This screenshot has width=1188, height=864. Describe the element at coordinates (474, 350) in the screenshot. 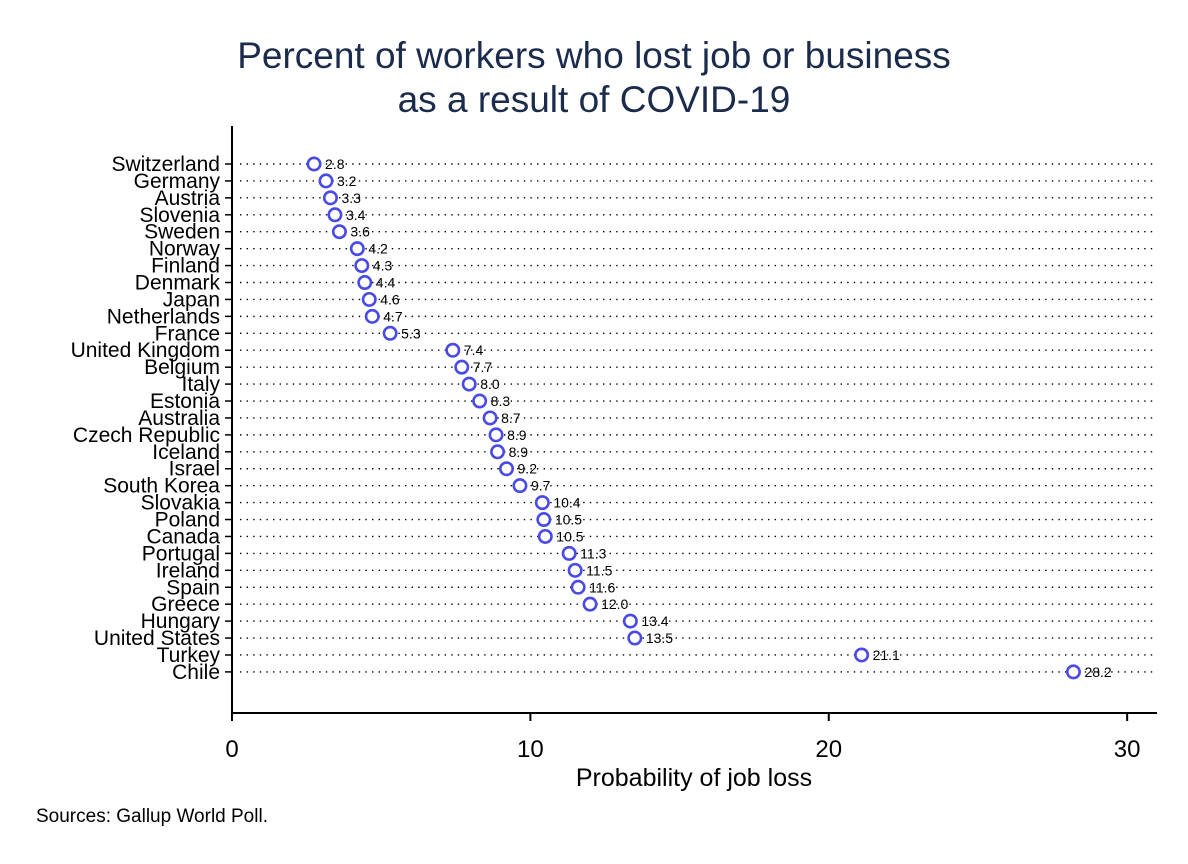

I see `data-label: 7.4` at that location.